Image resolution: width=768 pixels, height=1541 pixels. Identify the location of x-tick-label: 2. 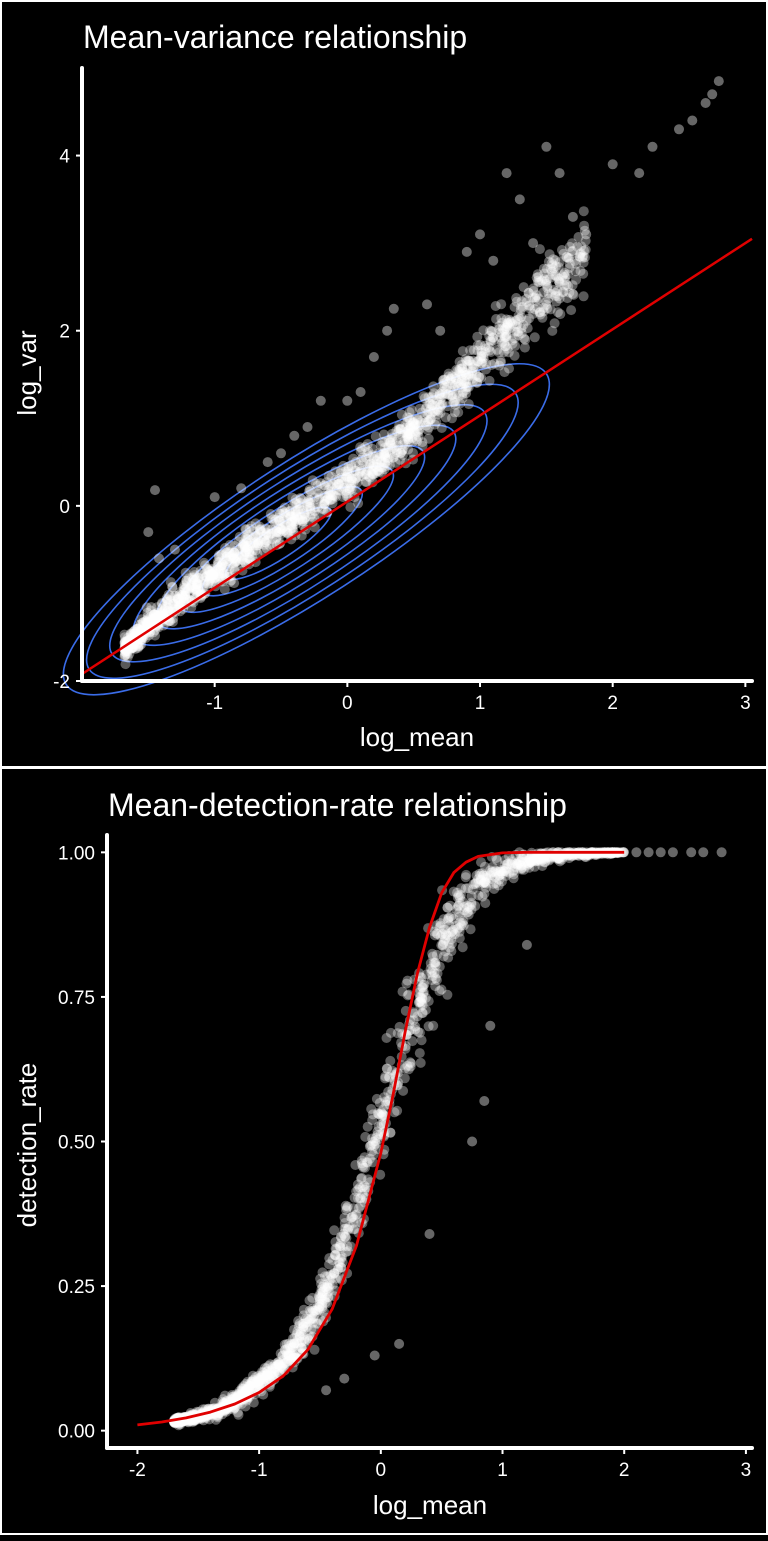
(612, 703).